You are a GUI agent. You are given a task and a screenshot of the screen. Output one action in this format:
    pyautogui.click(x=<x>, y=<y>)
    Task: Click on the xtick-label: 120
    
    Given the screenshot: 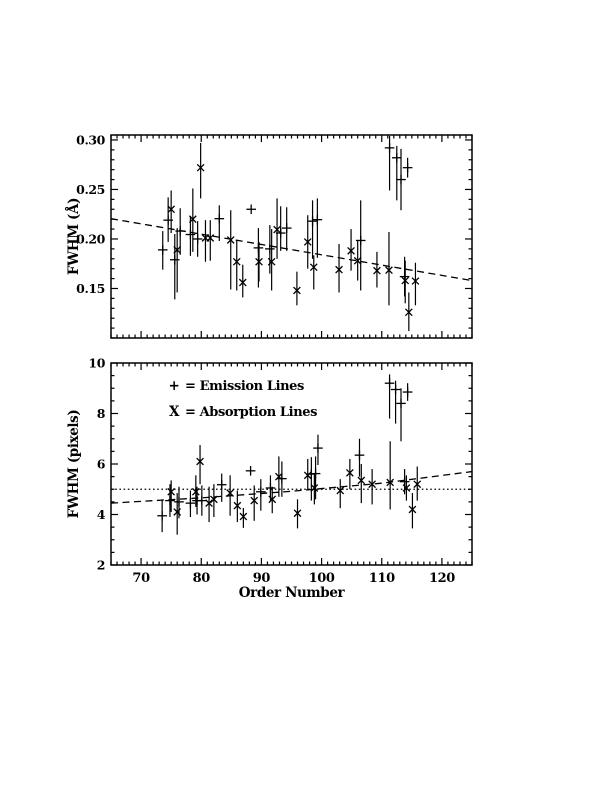 What is the action you would take?
    pyautogui.click(x=442, y=578)
    